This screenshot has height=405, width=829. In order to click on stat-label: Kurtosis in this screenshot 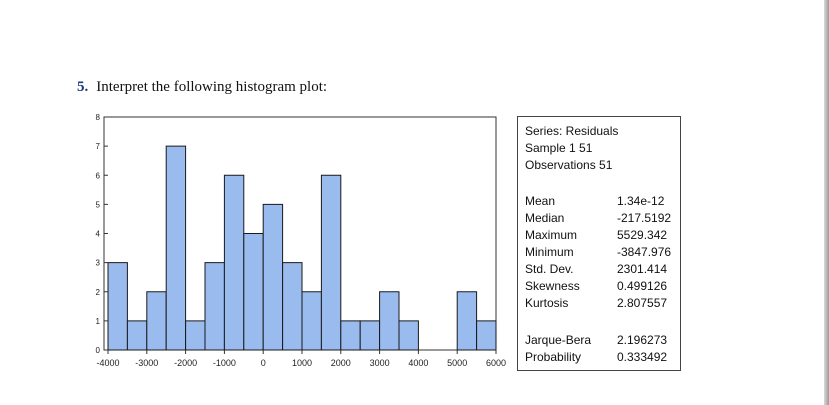, I will do `click(547, 303)`.